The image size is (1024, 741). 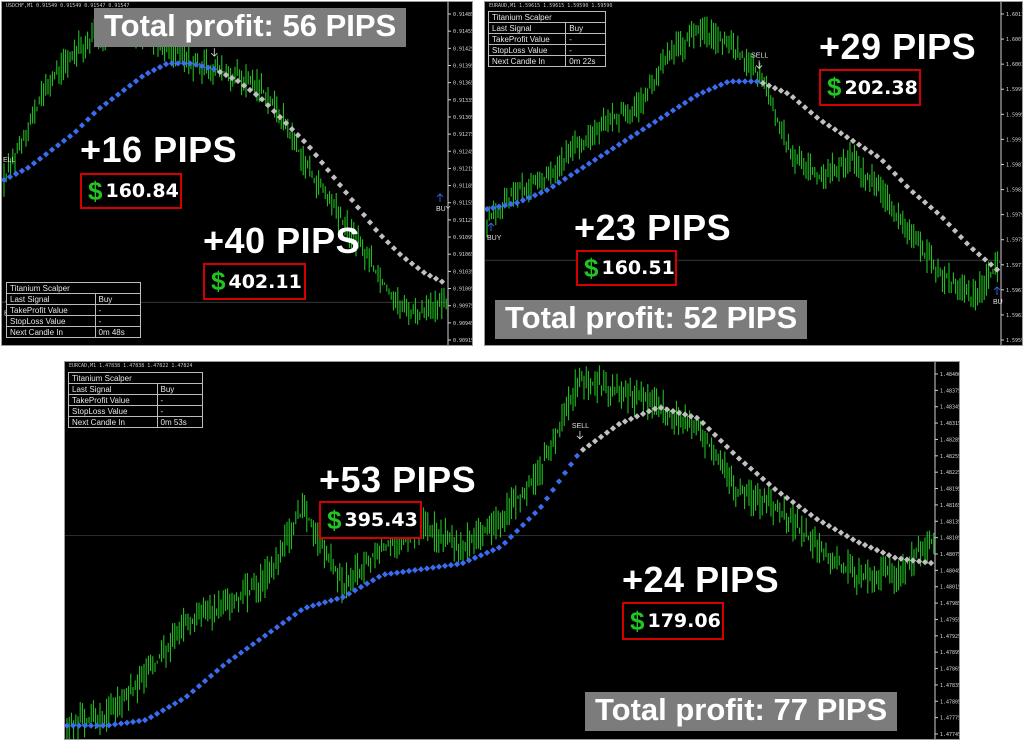 What do you see at coordinates (870, 87) in the screenshot?
I see `profit-box: $ 202.38` at bounding box center [870, 87].